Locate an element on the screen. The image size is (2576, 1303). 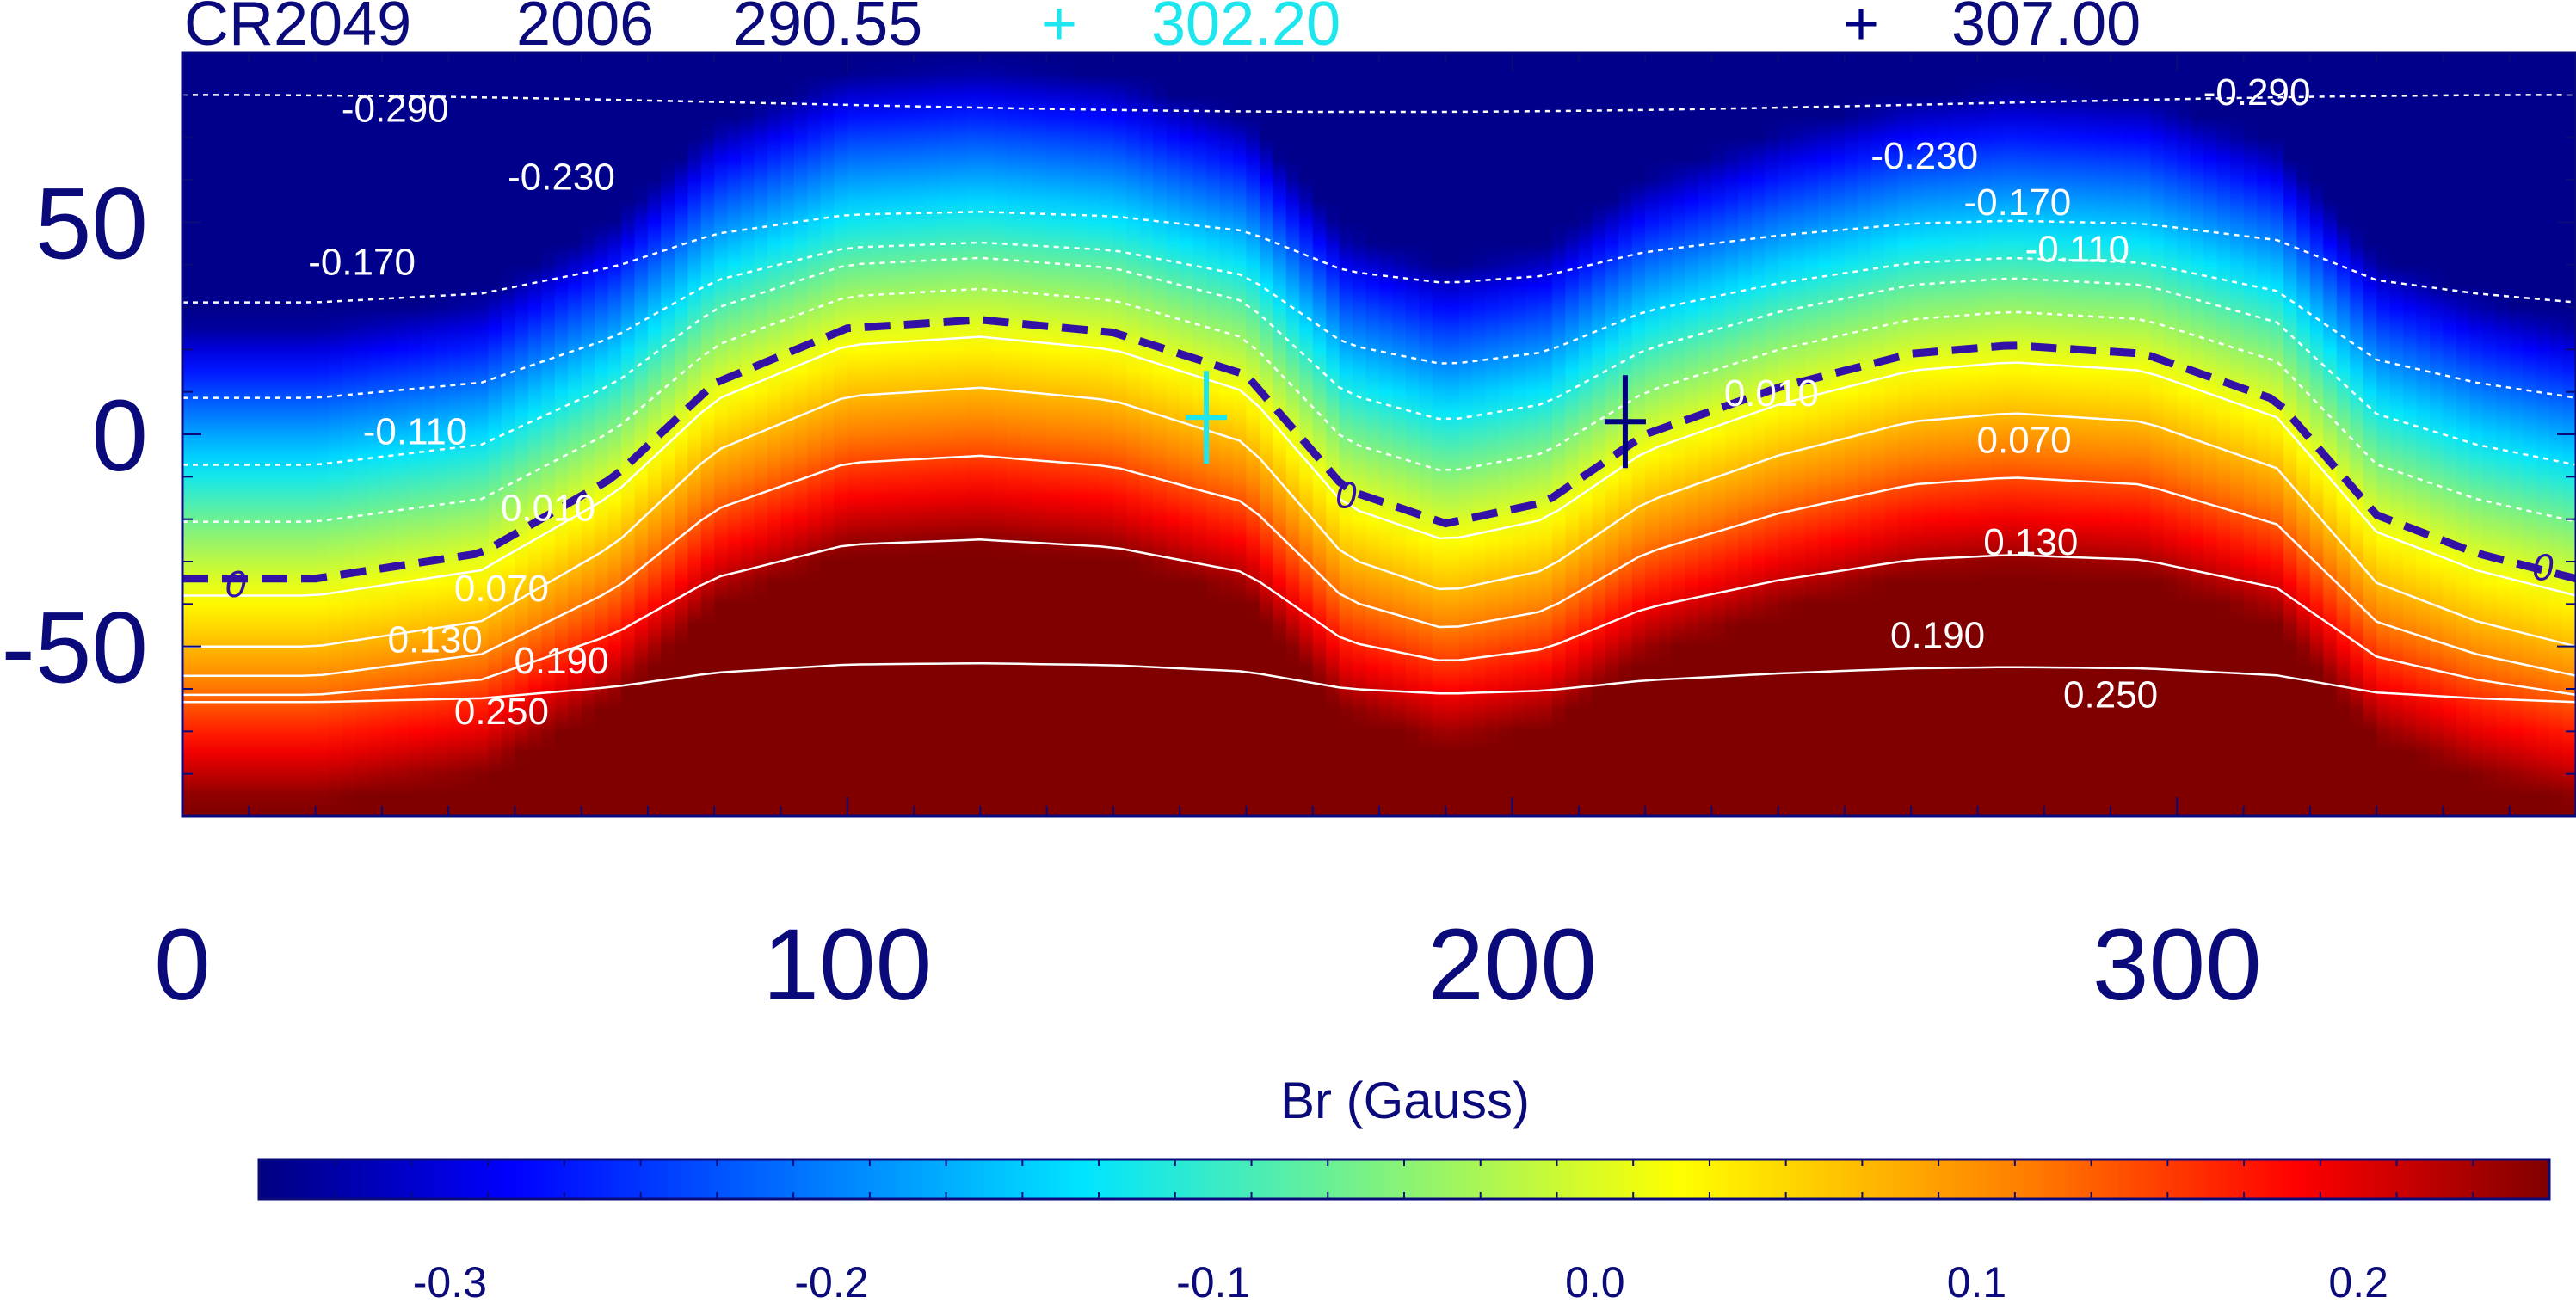
marker-cross is located at coordinates (1625, 422).